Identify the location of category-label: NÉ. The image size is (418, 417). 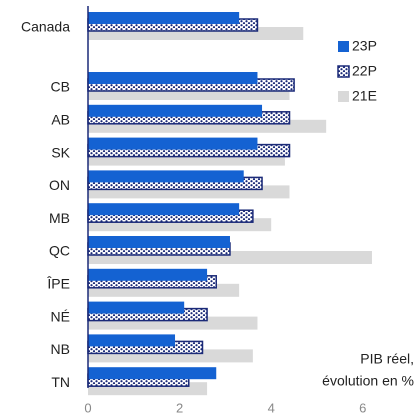
(60, 316).